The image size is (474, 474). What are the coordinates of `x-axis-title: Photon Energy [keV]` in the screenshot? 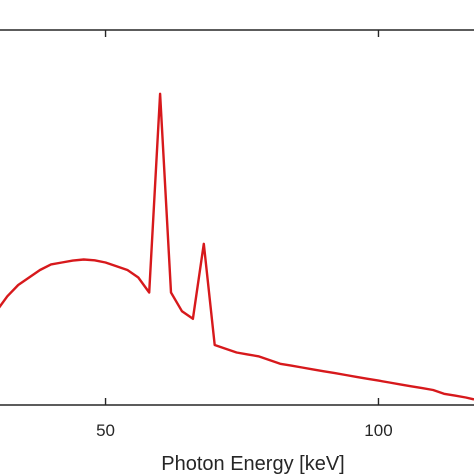 It's located at (252, 463).